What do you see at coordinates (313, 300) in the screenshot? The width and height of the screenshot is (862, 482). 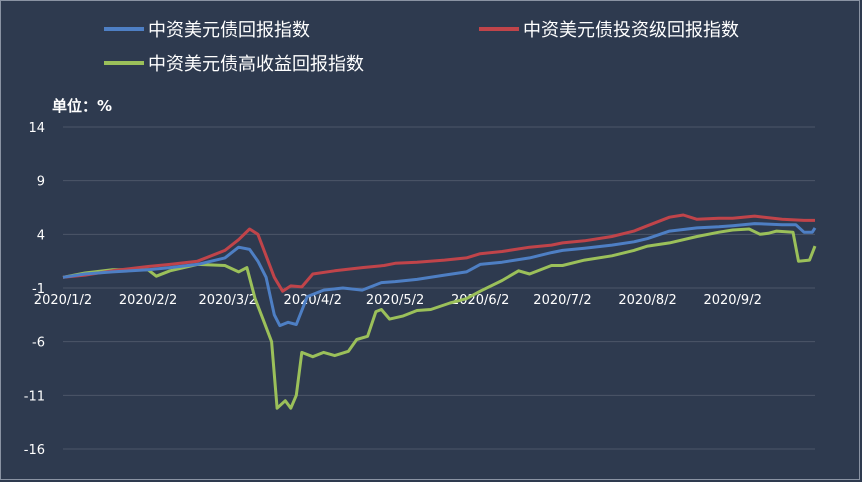 I see `x-tick-label-3: 2020/4/2` at bounding box center [313, 300].